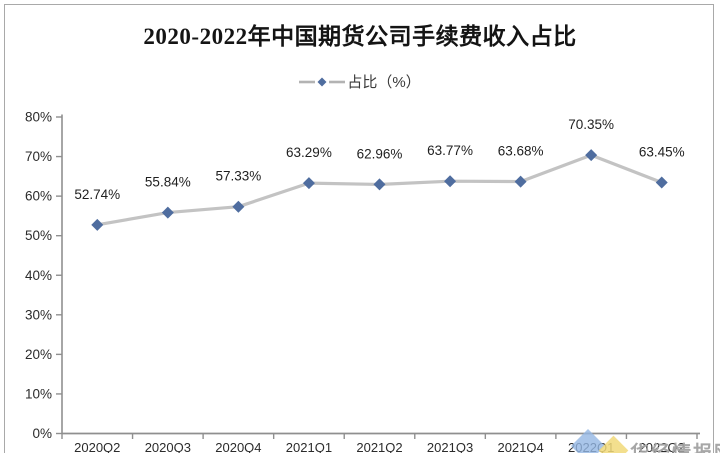 This screenshot has width=720, height=453. Describe the element at coordinates (97, 194) in the screenshot. I see `data-point-label: 52.74%` at that location.